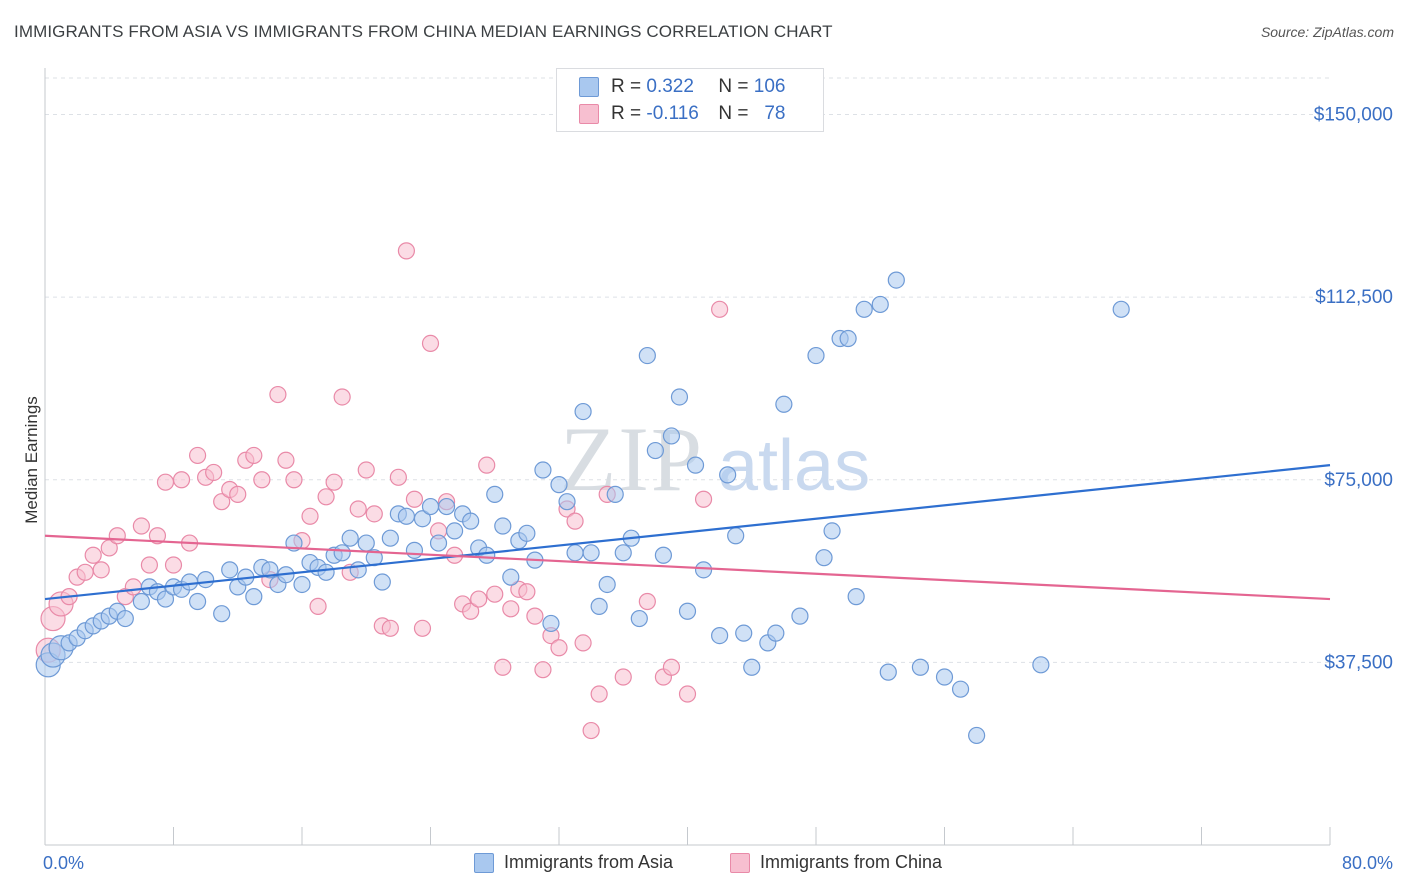  Describe the element at coordinates (687, 567) in the screenshot. I see `china-trend-line` at that location.